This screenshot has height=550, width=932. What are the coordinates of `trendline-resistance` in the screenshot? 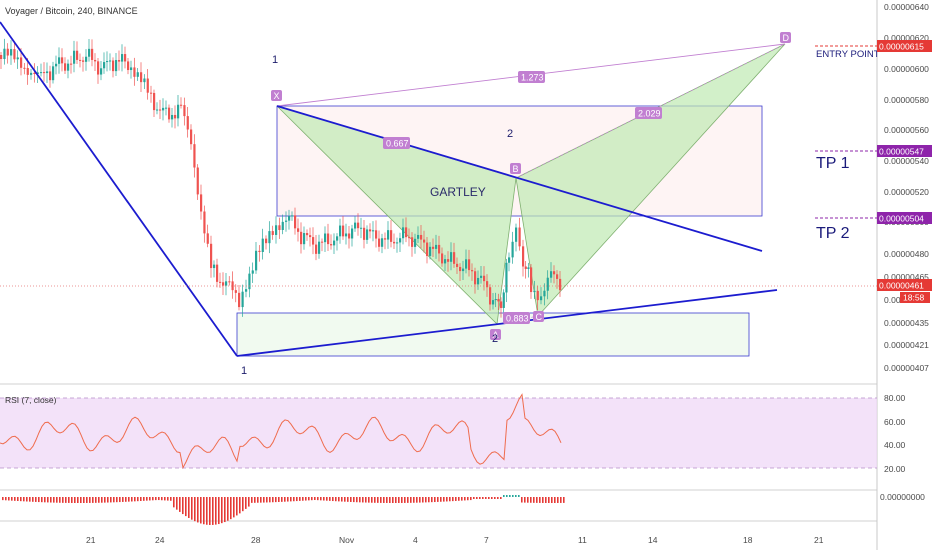 It's located at (519, 178).